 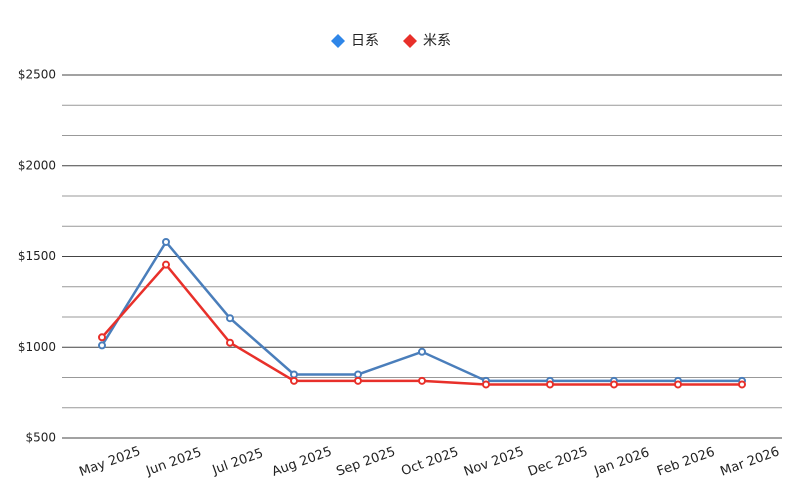 What do you see at coordinates (37, 347) in the screenshot?
I see `y-tick-label: $1000` at bounding box center [37, 347].